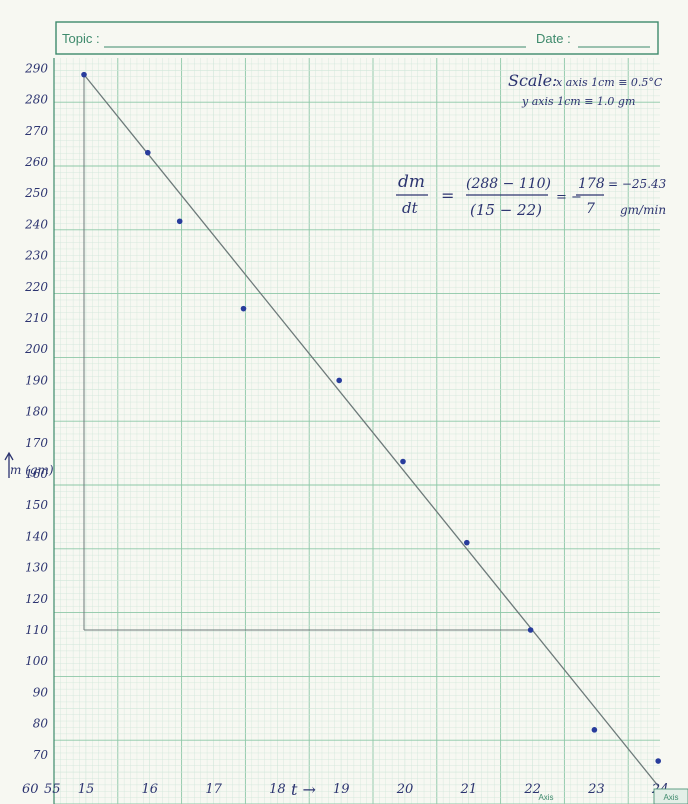 This screenshot has height=804, width=688. I want to click on x-tick-label: 16, so click(150, 789).